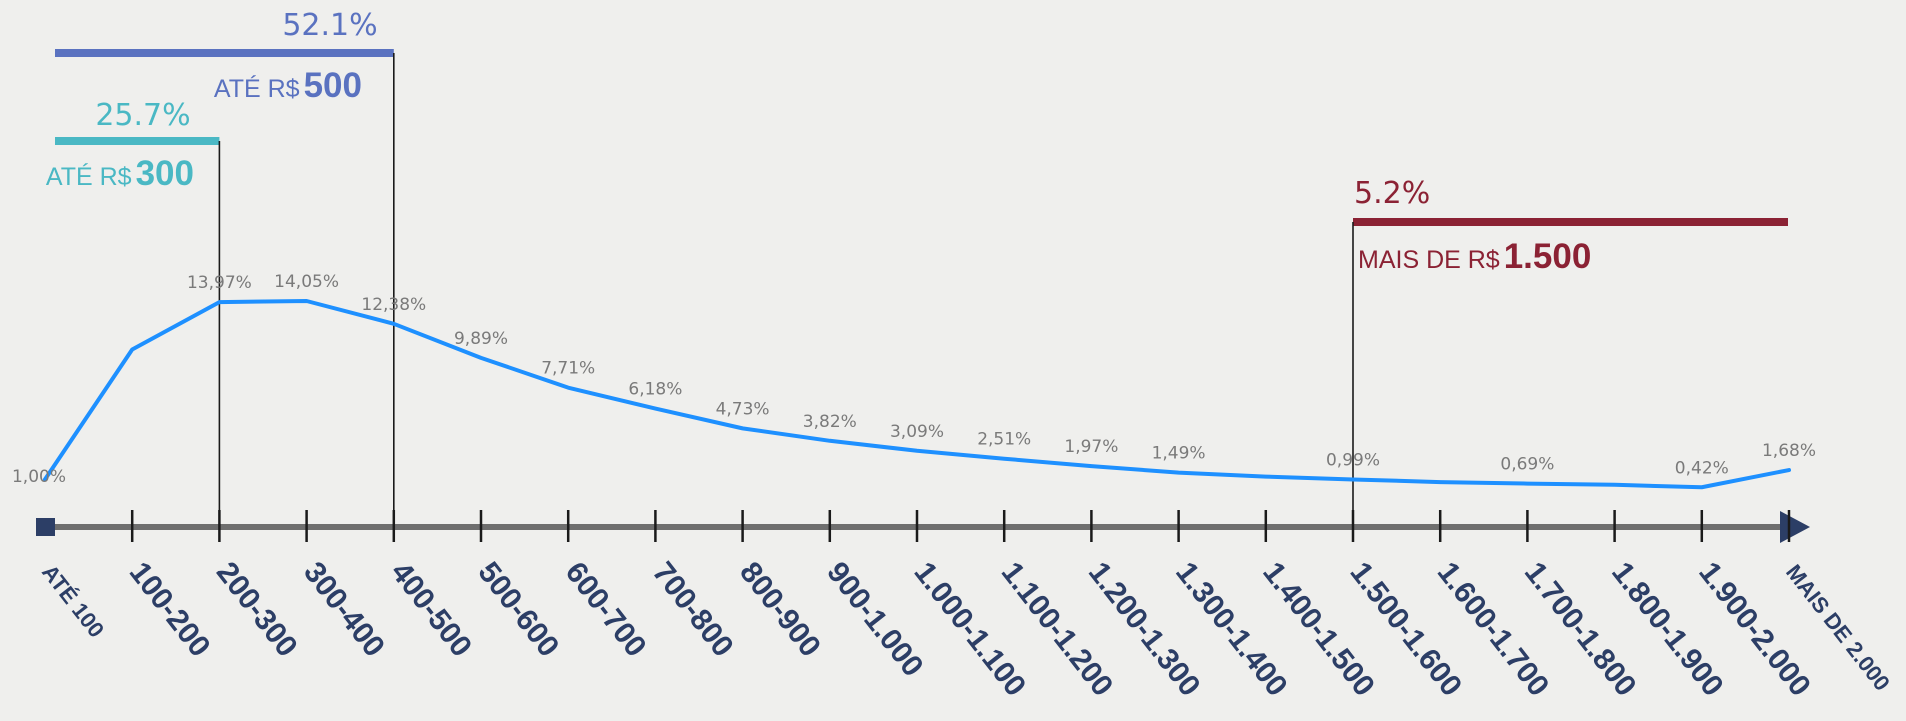 Image resolution: width=1906 pixels, height=721 pixels. I want to click on data-label: 4,73%, so click(743, 409).